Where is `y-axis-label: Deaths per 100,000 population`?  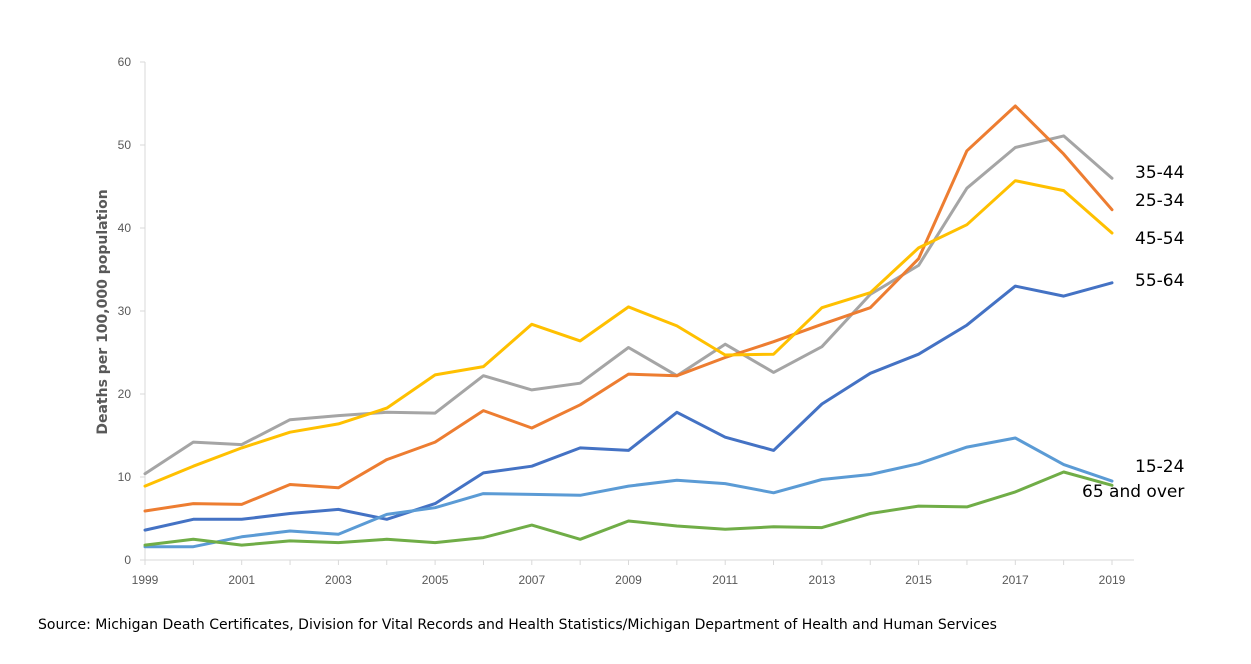 y-axis-label: Deaths per 100,000 population is located at coordinates (103, 311).